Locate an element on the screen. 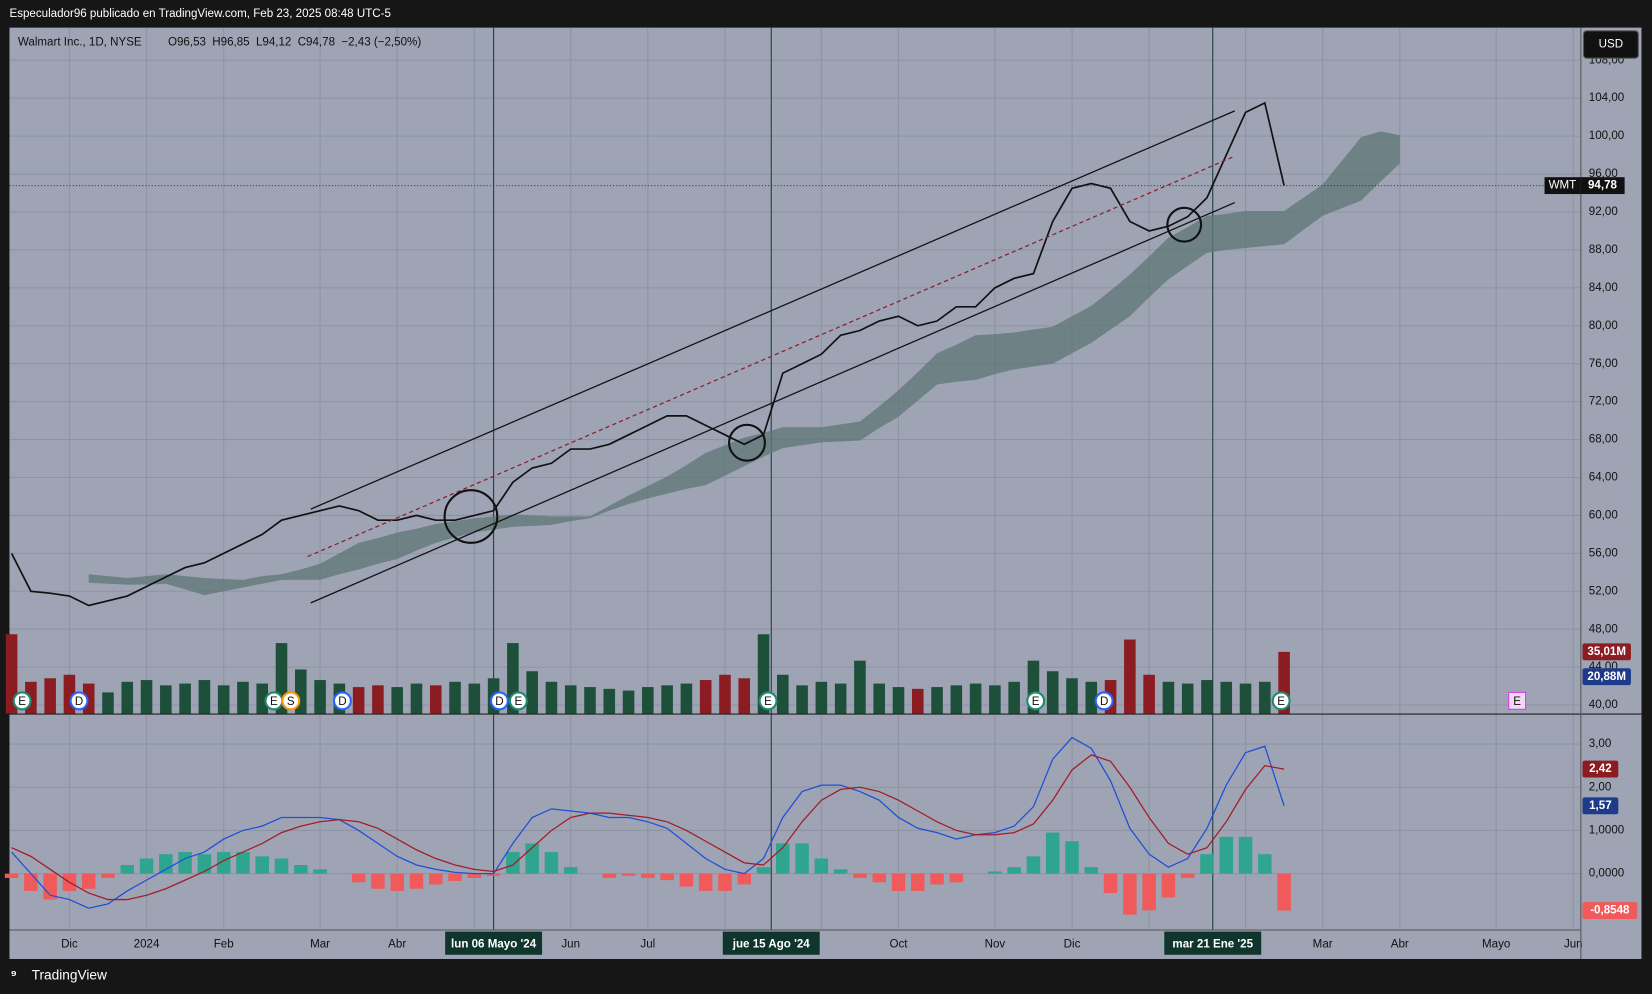 This screenshot has width=1652, height=994. y-tick-label: 76,00 is located at coordinates (1603, 364).